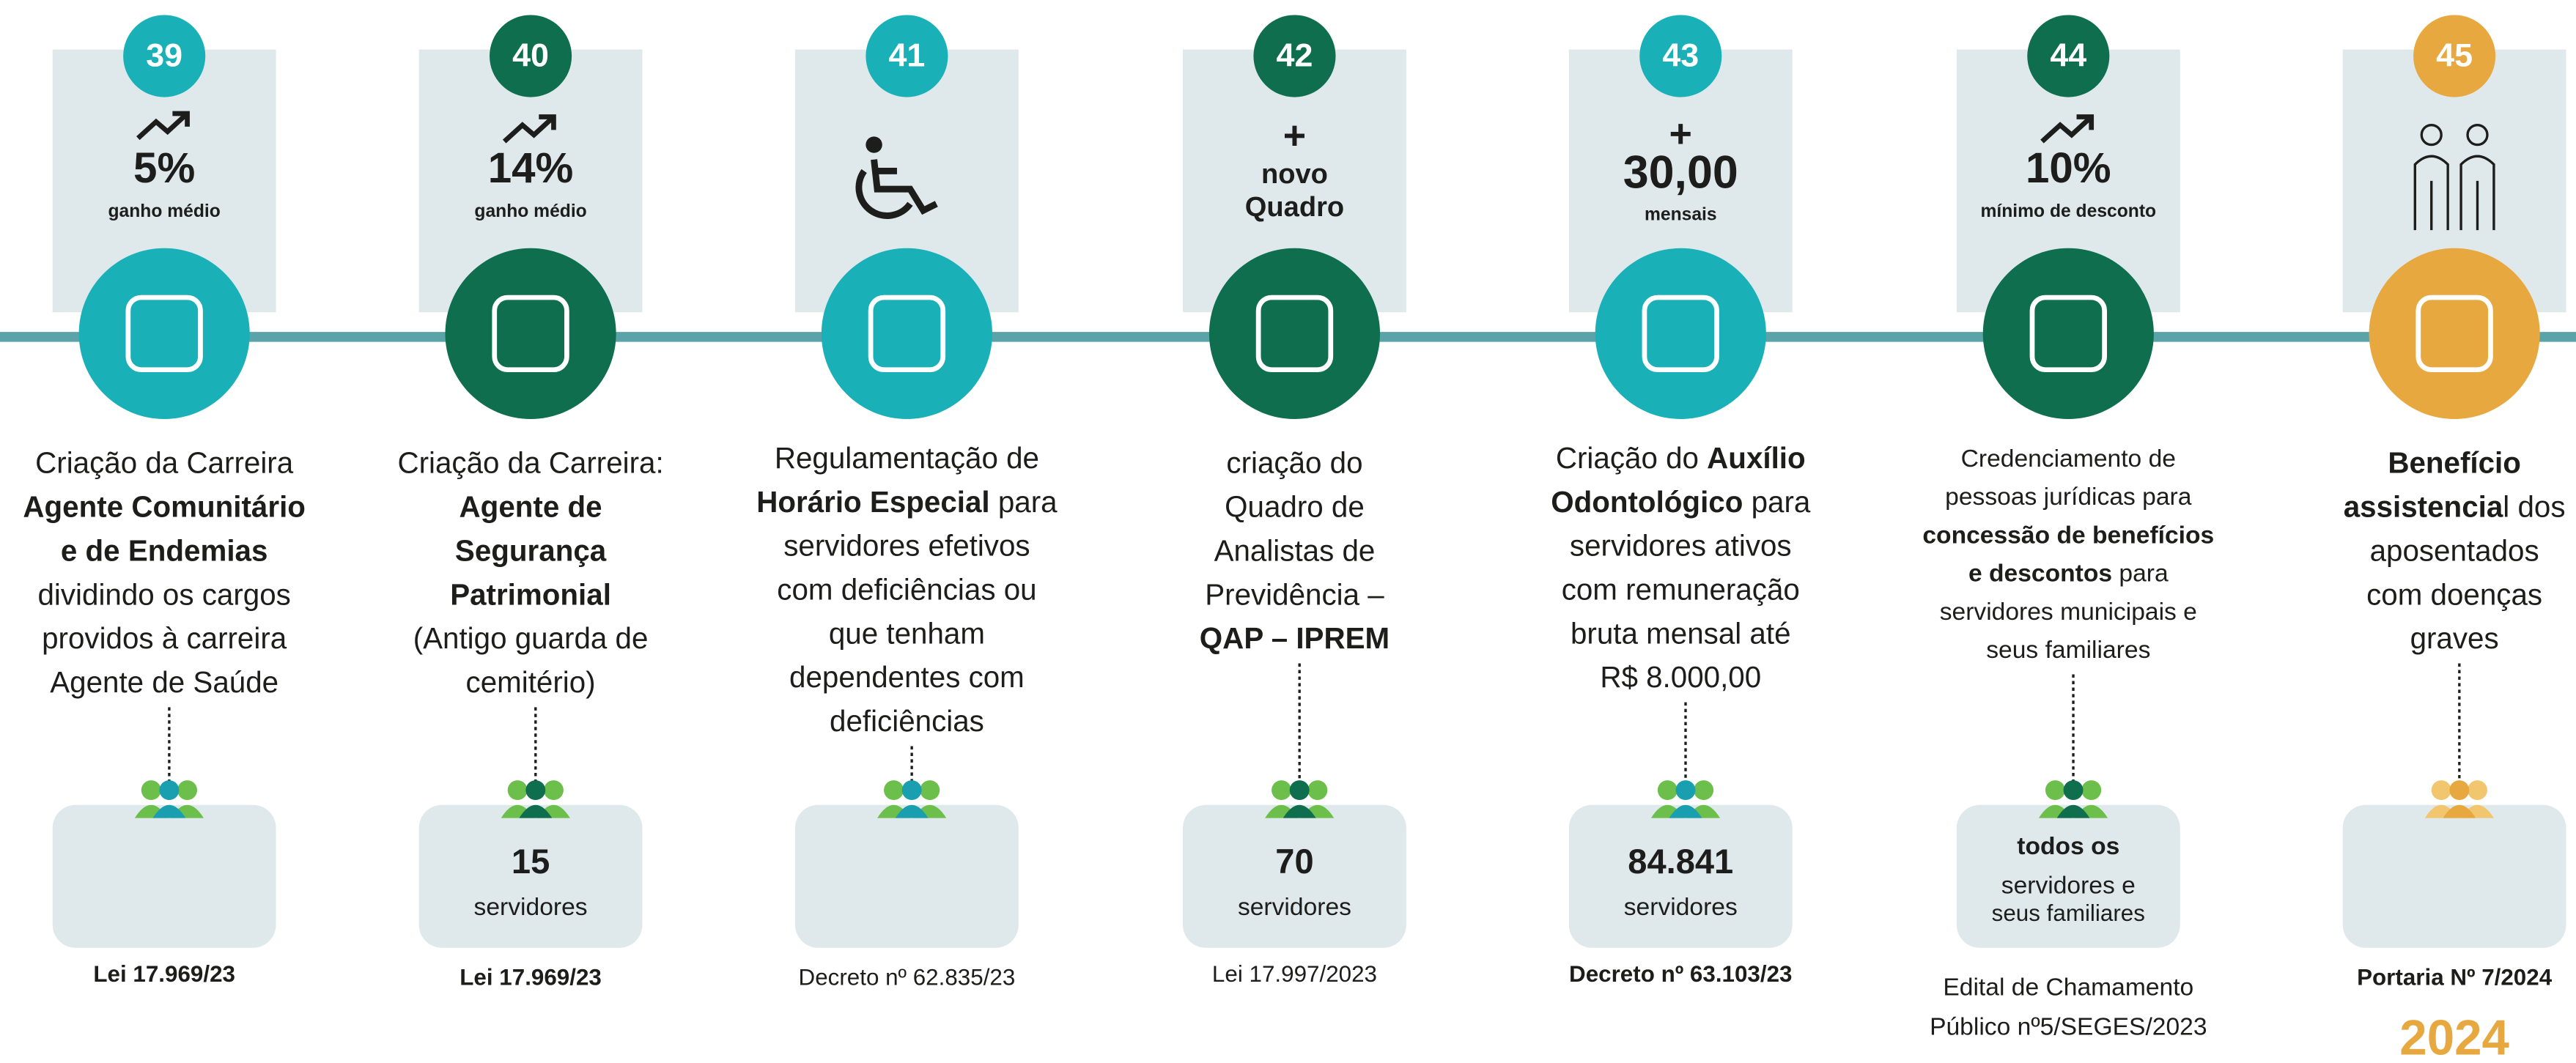 Image resolution: width=2576 pixels, height=1063 pixels. I want to click on description-line: seus familiares, so click(2068, 650).